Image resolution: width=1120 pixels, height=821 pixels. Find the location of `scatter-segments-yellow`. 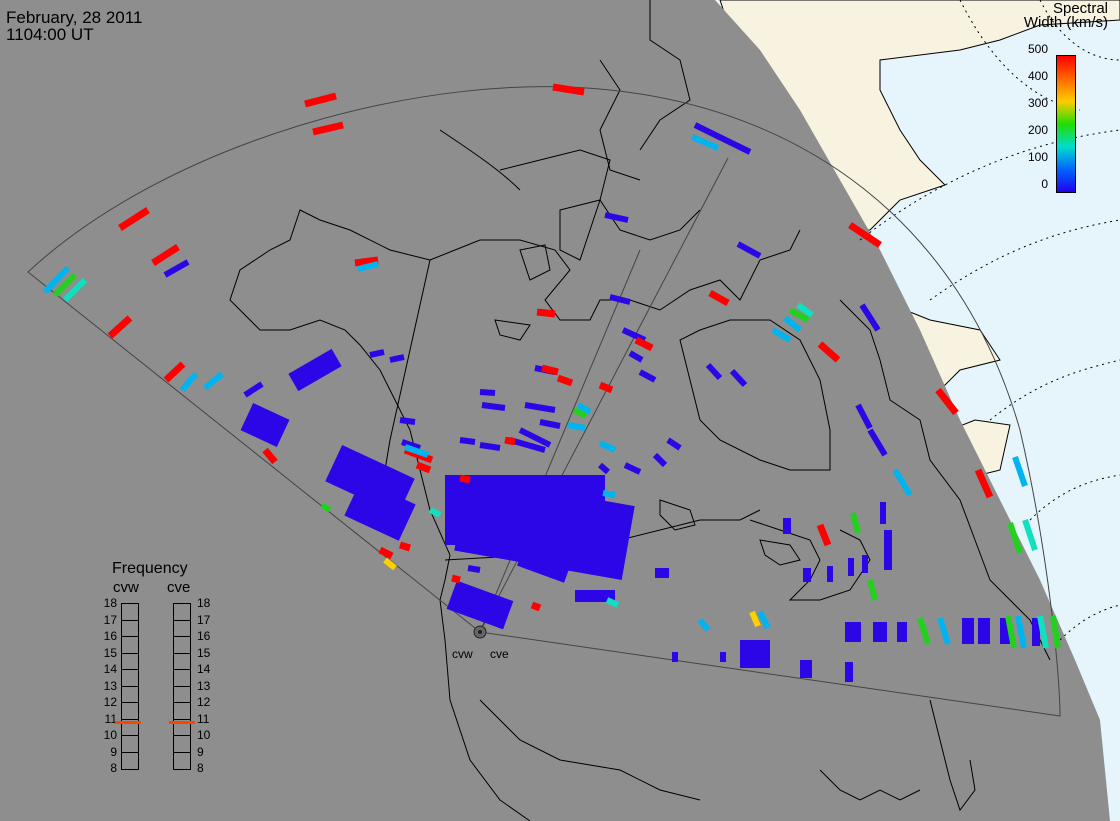

scatter-segments-yellow is located at coordinates (572, 592).